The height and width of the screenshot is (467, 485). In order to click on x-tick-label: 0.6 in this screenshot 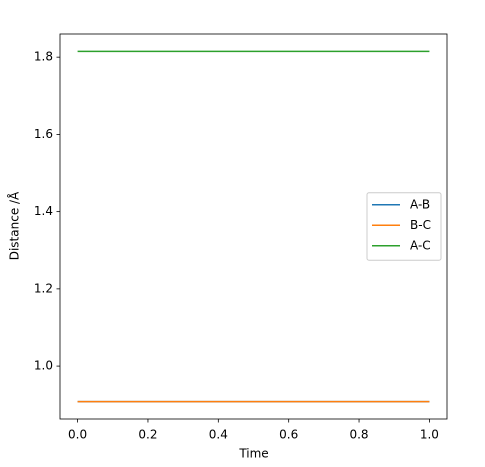, I will do `click(288, 435)`.